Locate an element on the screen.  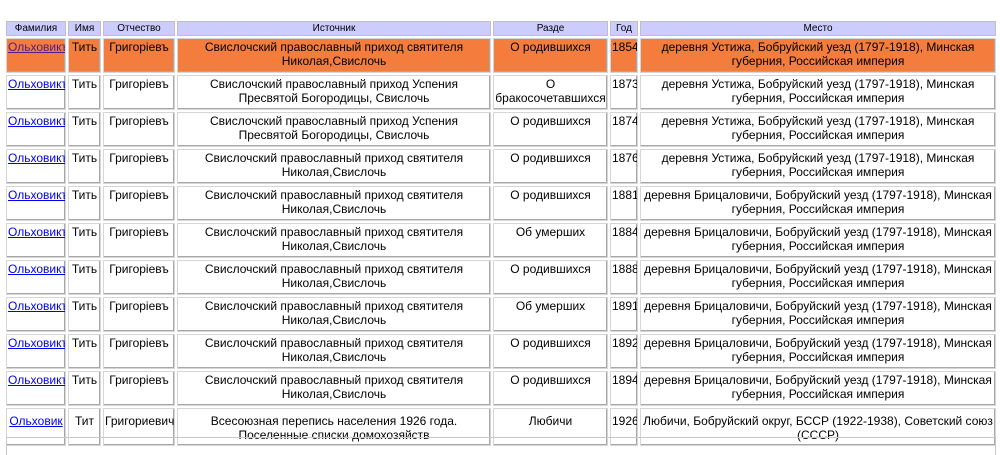
column-header-surname: Фамилия is located at coordinates (36, 28).